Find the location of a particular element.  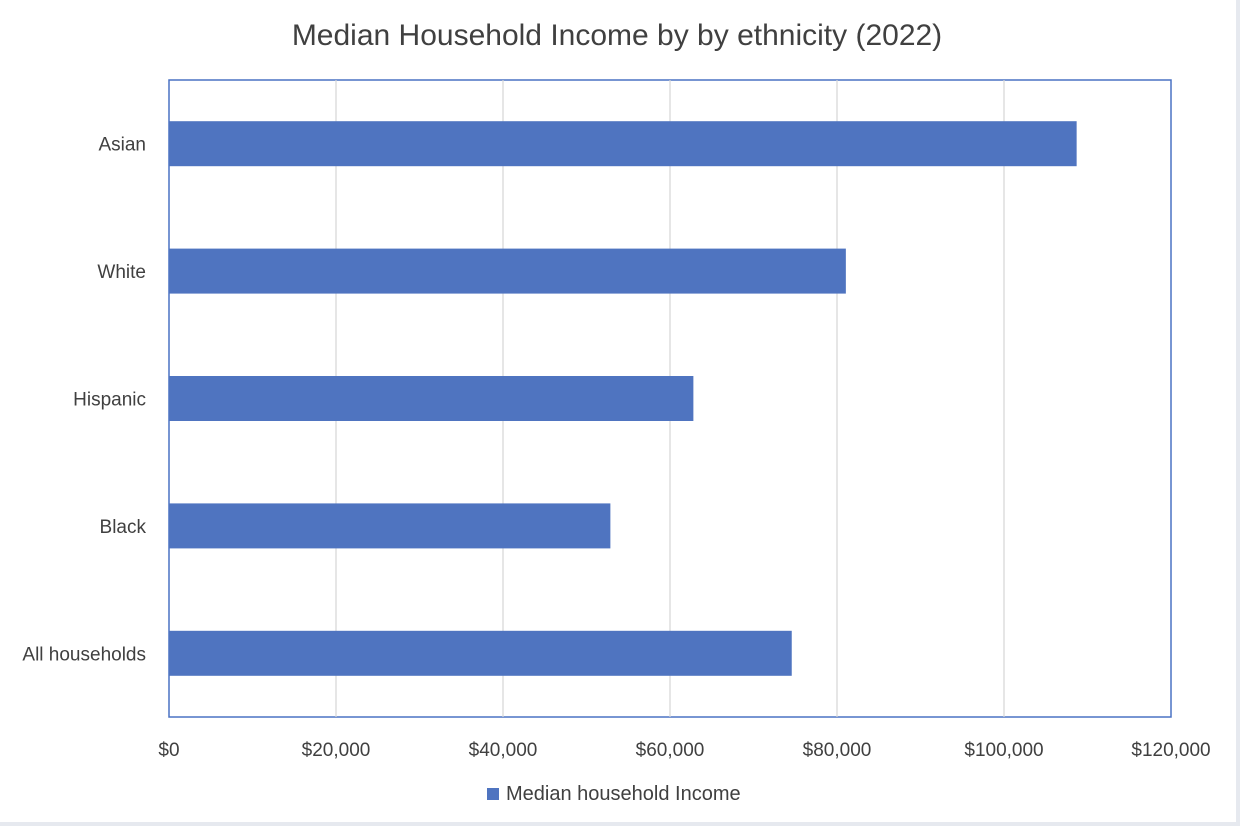

x-tick-label: $40,000 is located at coordinates (503, 750).